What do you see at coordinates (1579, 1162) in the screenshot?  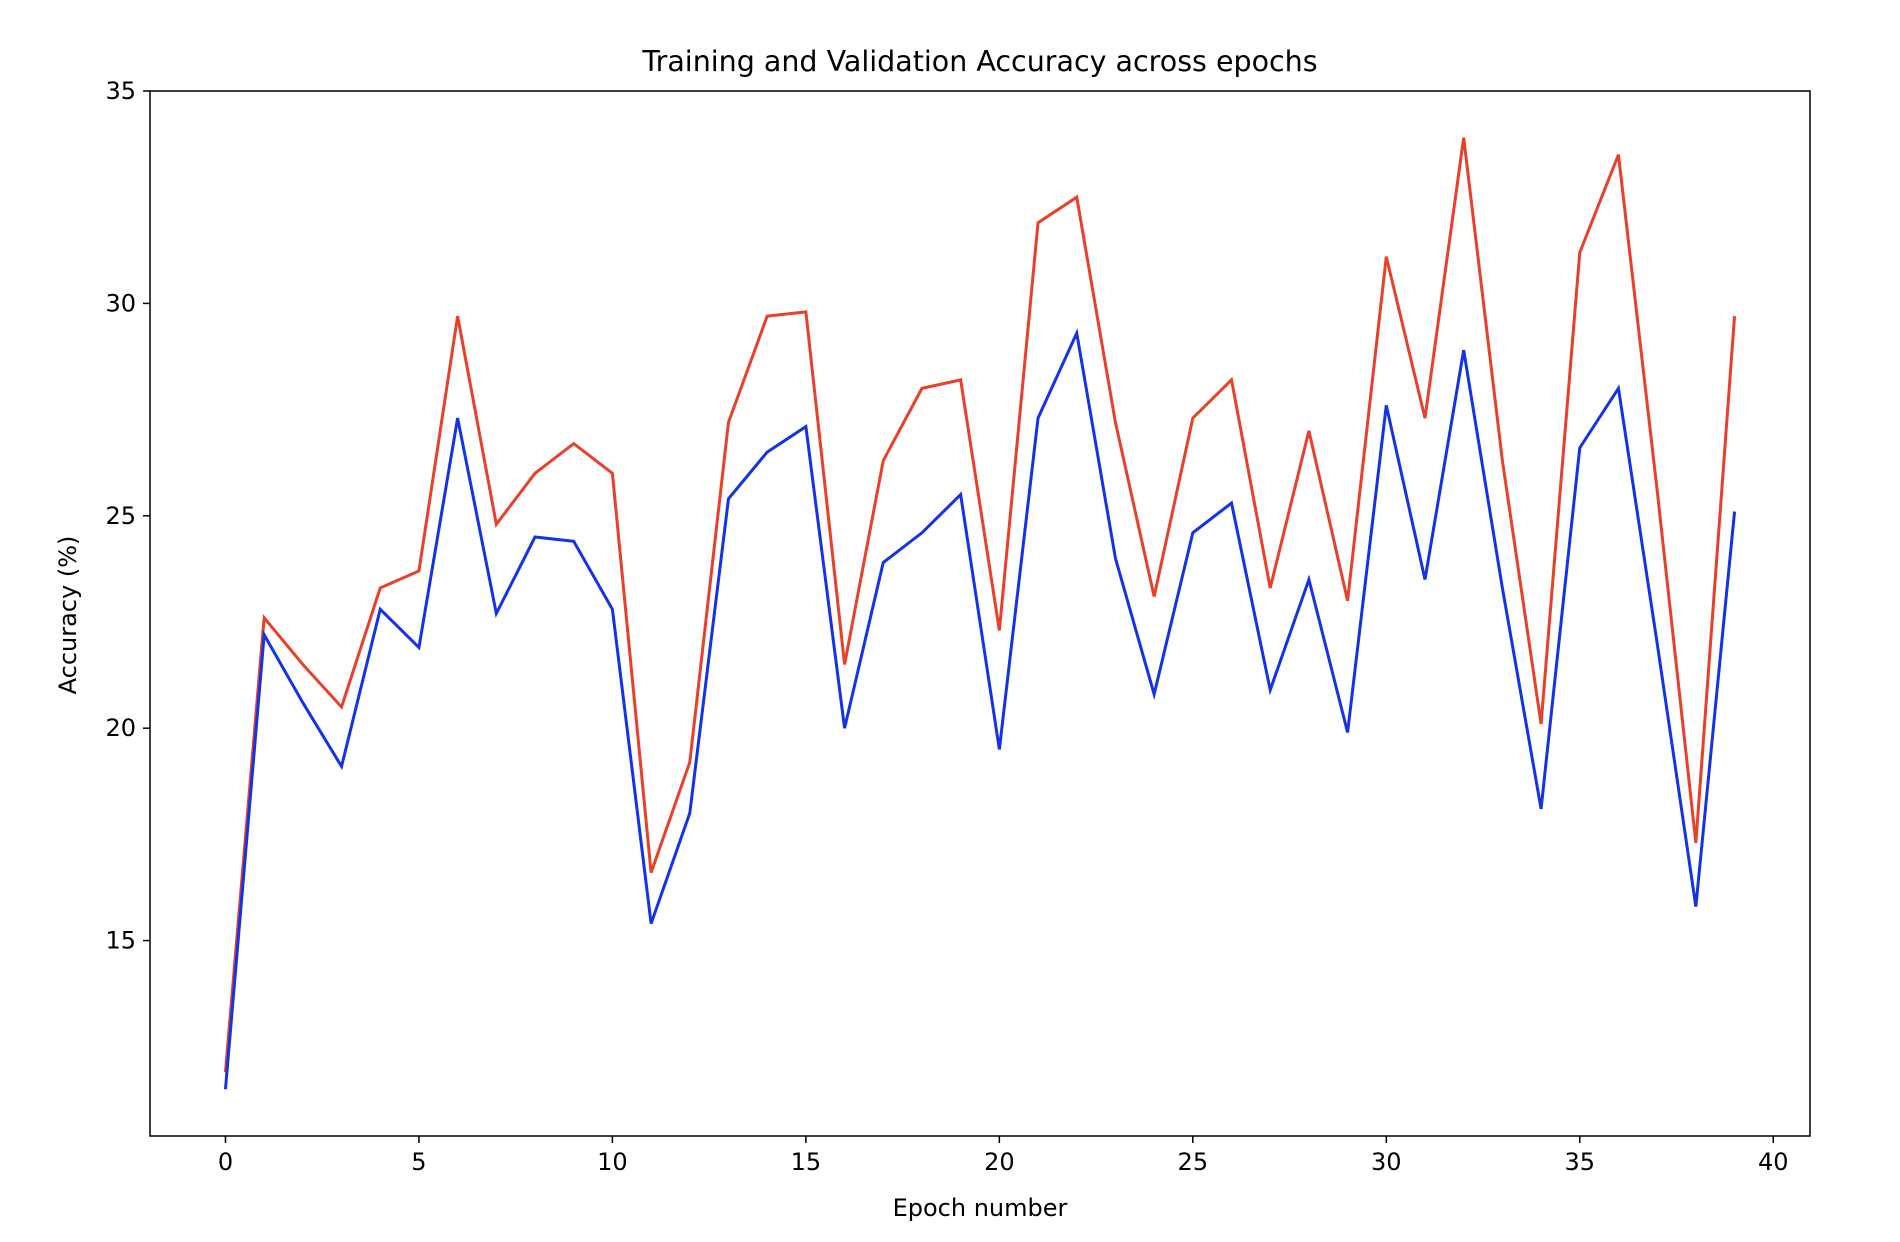 I see `x-tick-label: 35` at bounding box center [1579, 1162].